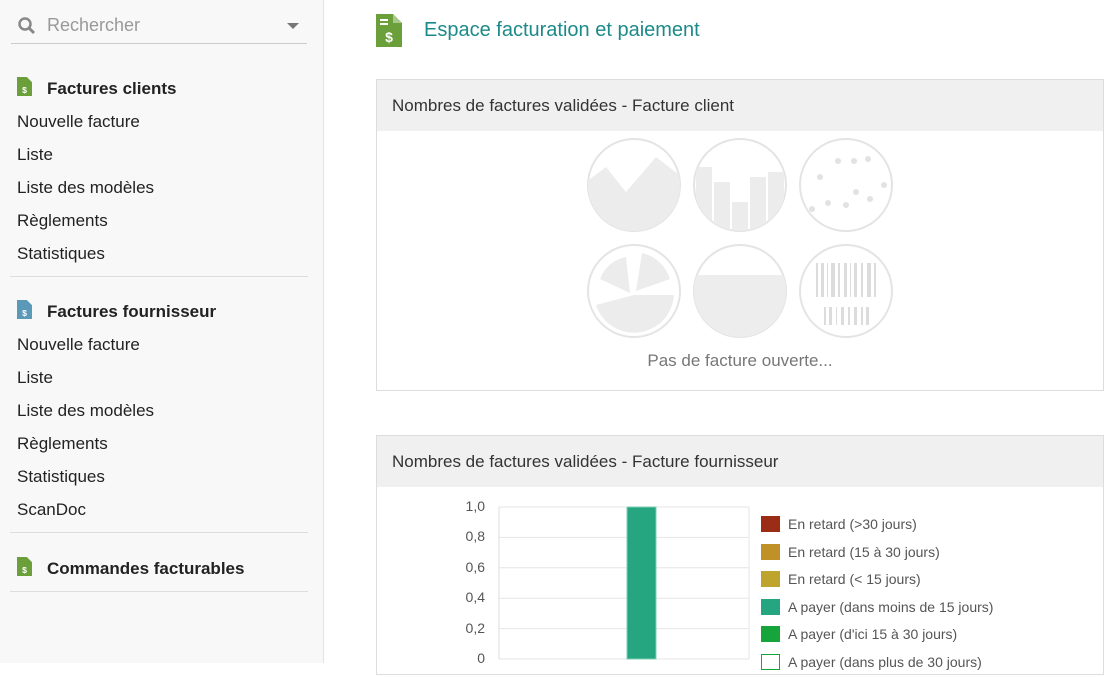 The width and height of the screenshot is (1107, 677). I want to click on chart-plot, so click(624, 583).